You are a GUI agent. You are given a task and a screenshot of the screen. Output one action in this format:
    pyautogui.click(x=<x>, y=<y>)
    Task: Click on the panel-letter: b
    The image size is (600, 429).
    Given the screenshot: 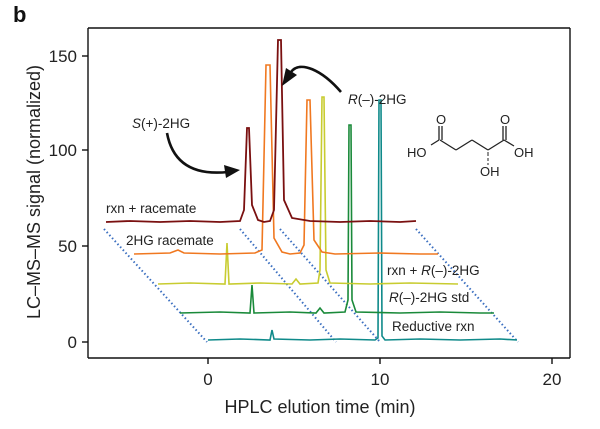 What is the action you would take?
    pyautogui.click(x=20, y=14)
    